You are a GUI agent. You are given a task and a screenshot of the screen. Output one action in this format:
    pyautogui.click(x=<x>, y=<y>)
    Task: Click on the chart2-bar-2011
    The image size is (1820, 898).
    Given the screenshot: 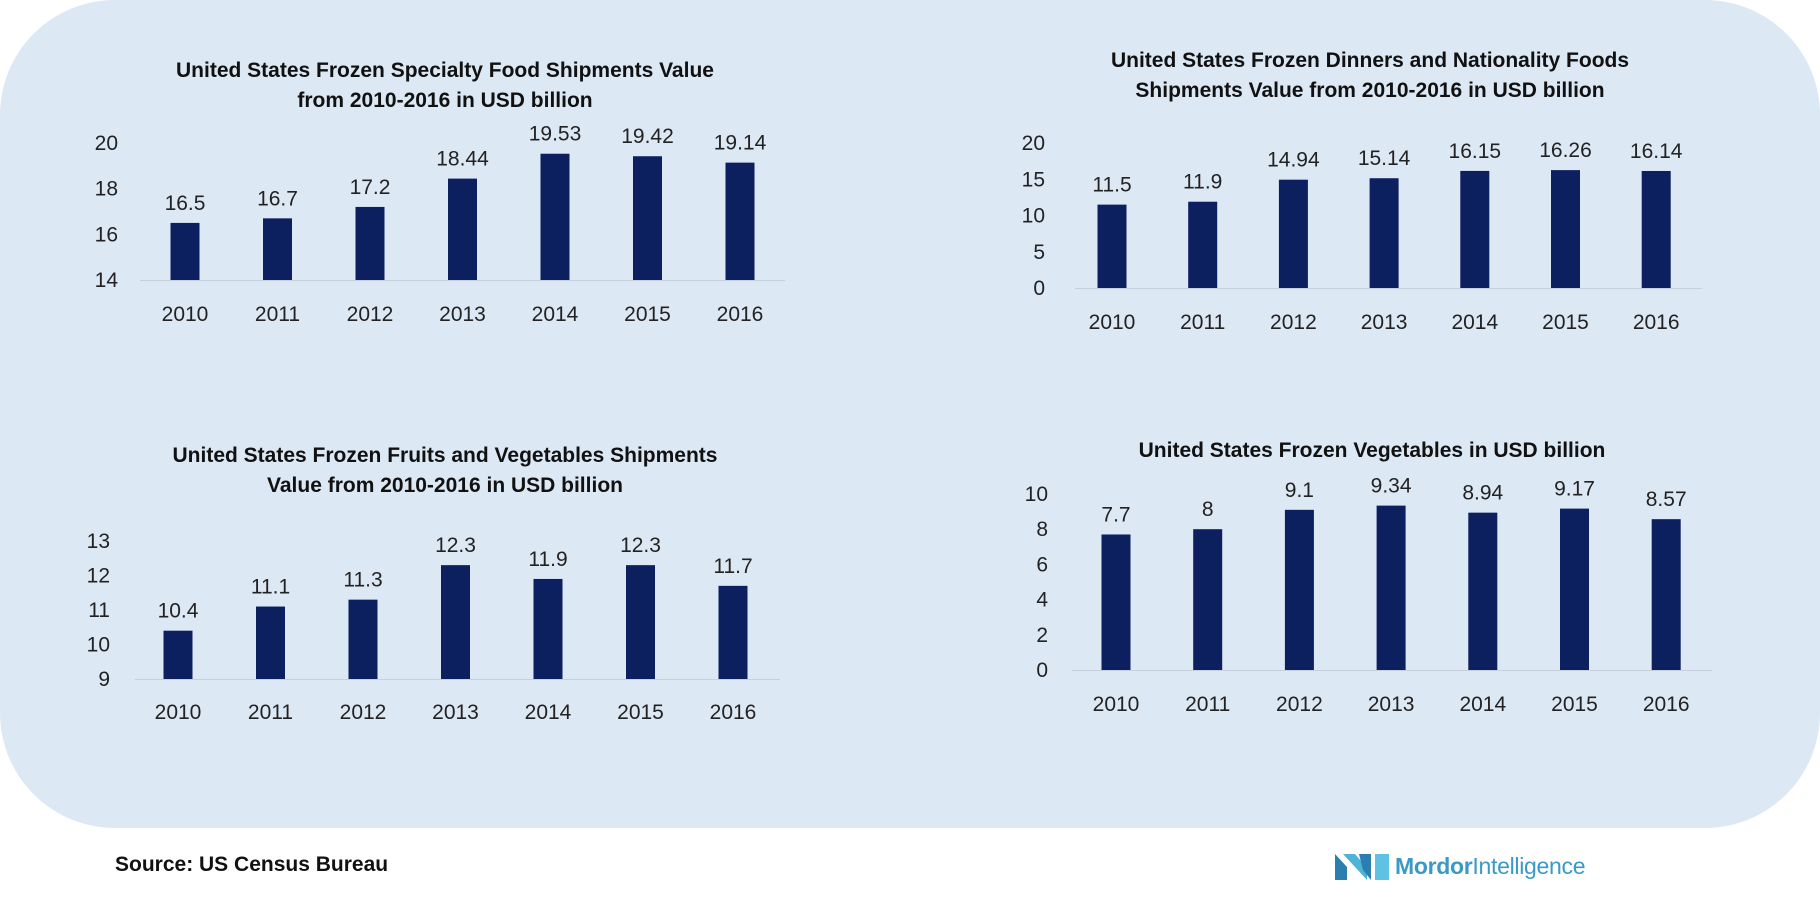 What is the action you would take?
    pyautogui.click(x=1203, y=244)
    